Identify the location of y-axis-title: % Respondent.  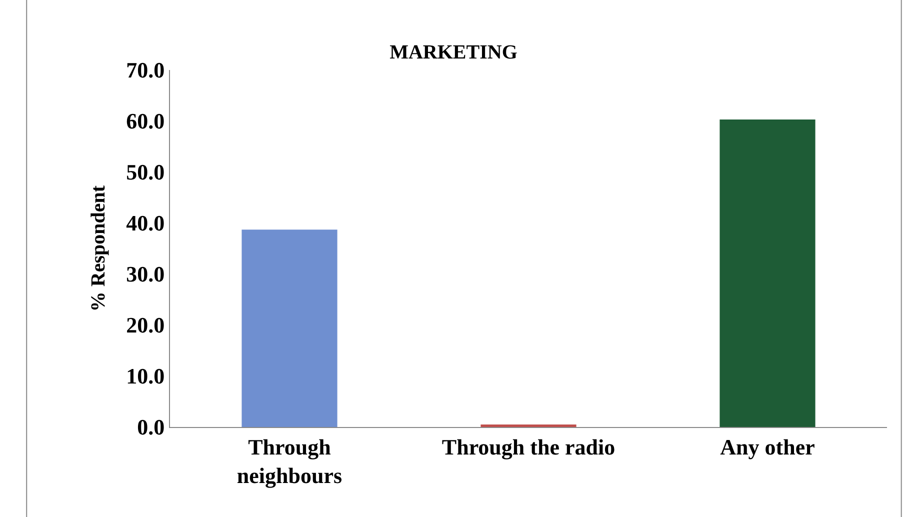
(99, 248).